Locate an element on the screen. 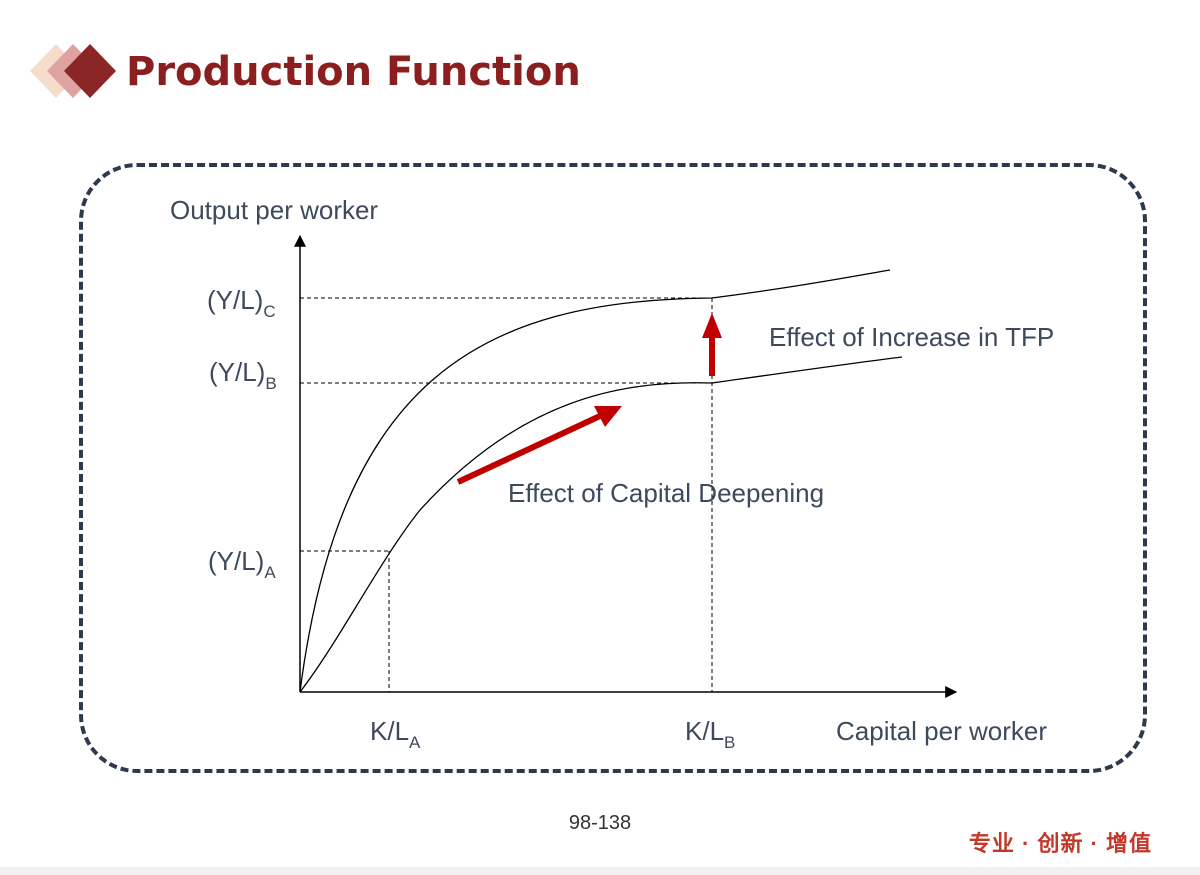 The image size is (1200, 875). y-level-label-c: (Y/L)C is located at coordinates (241, 303).